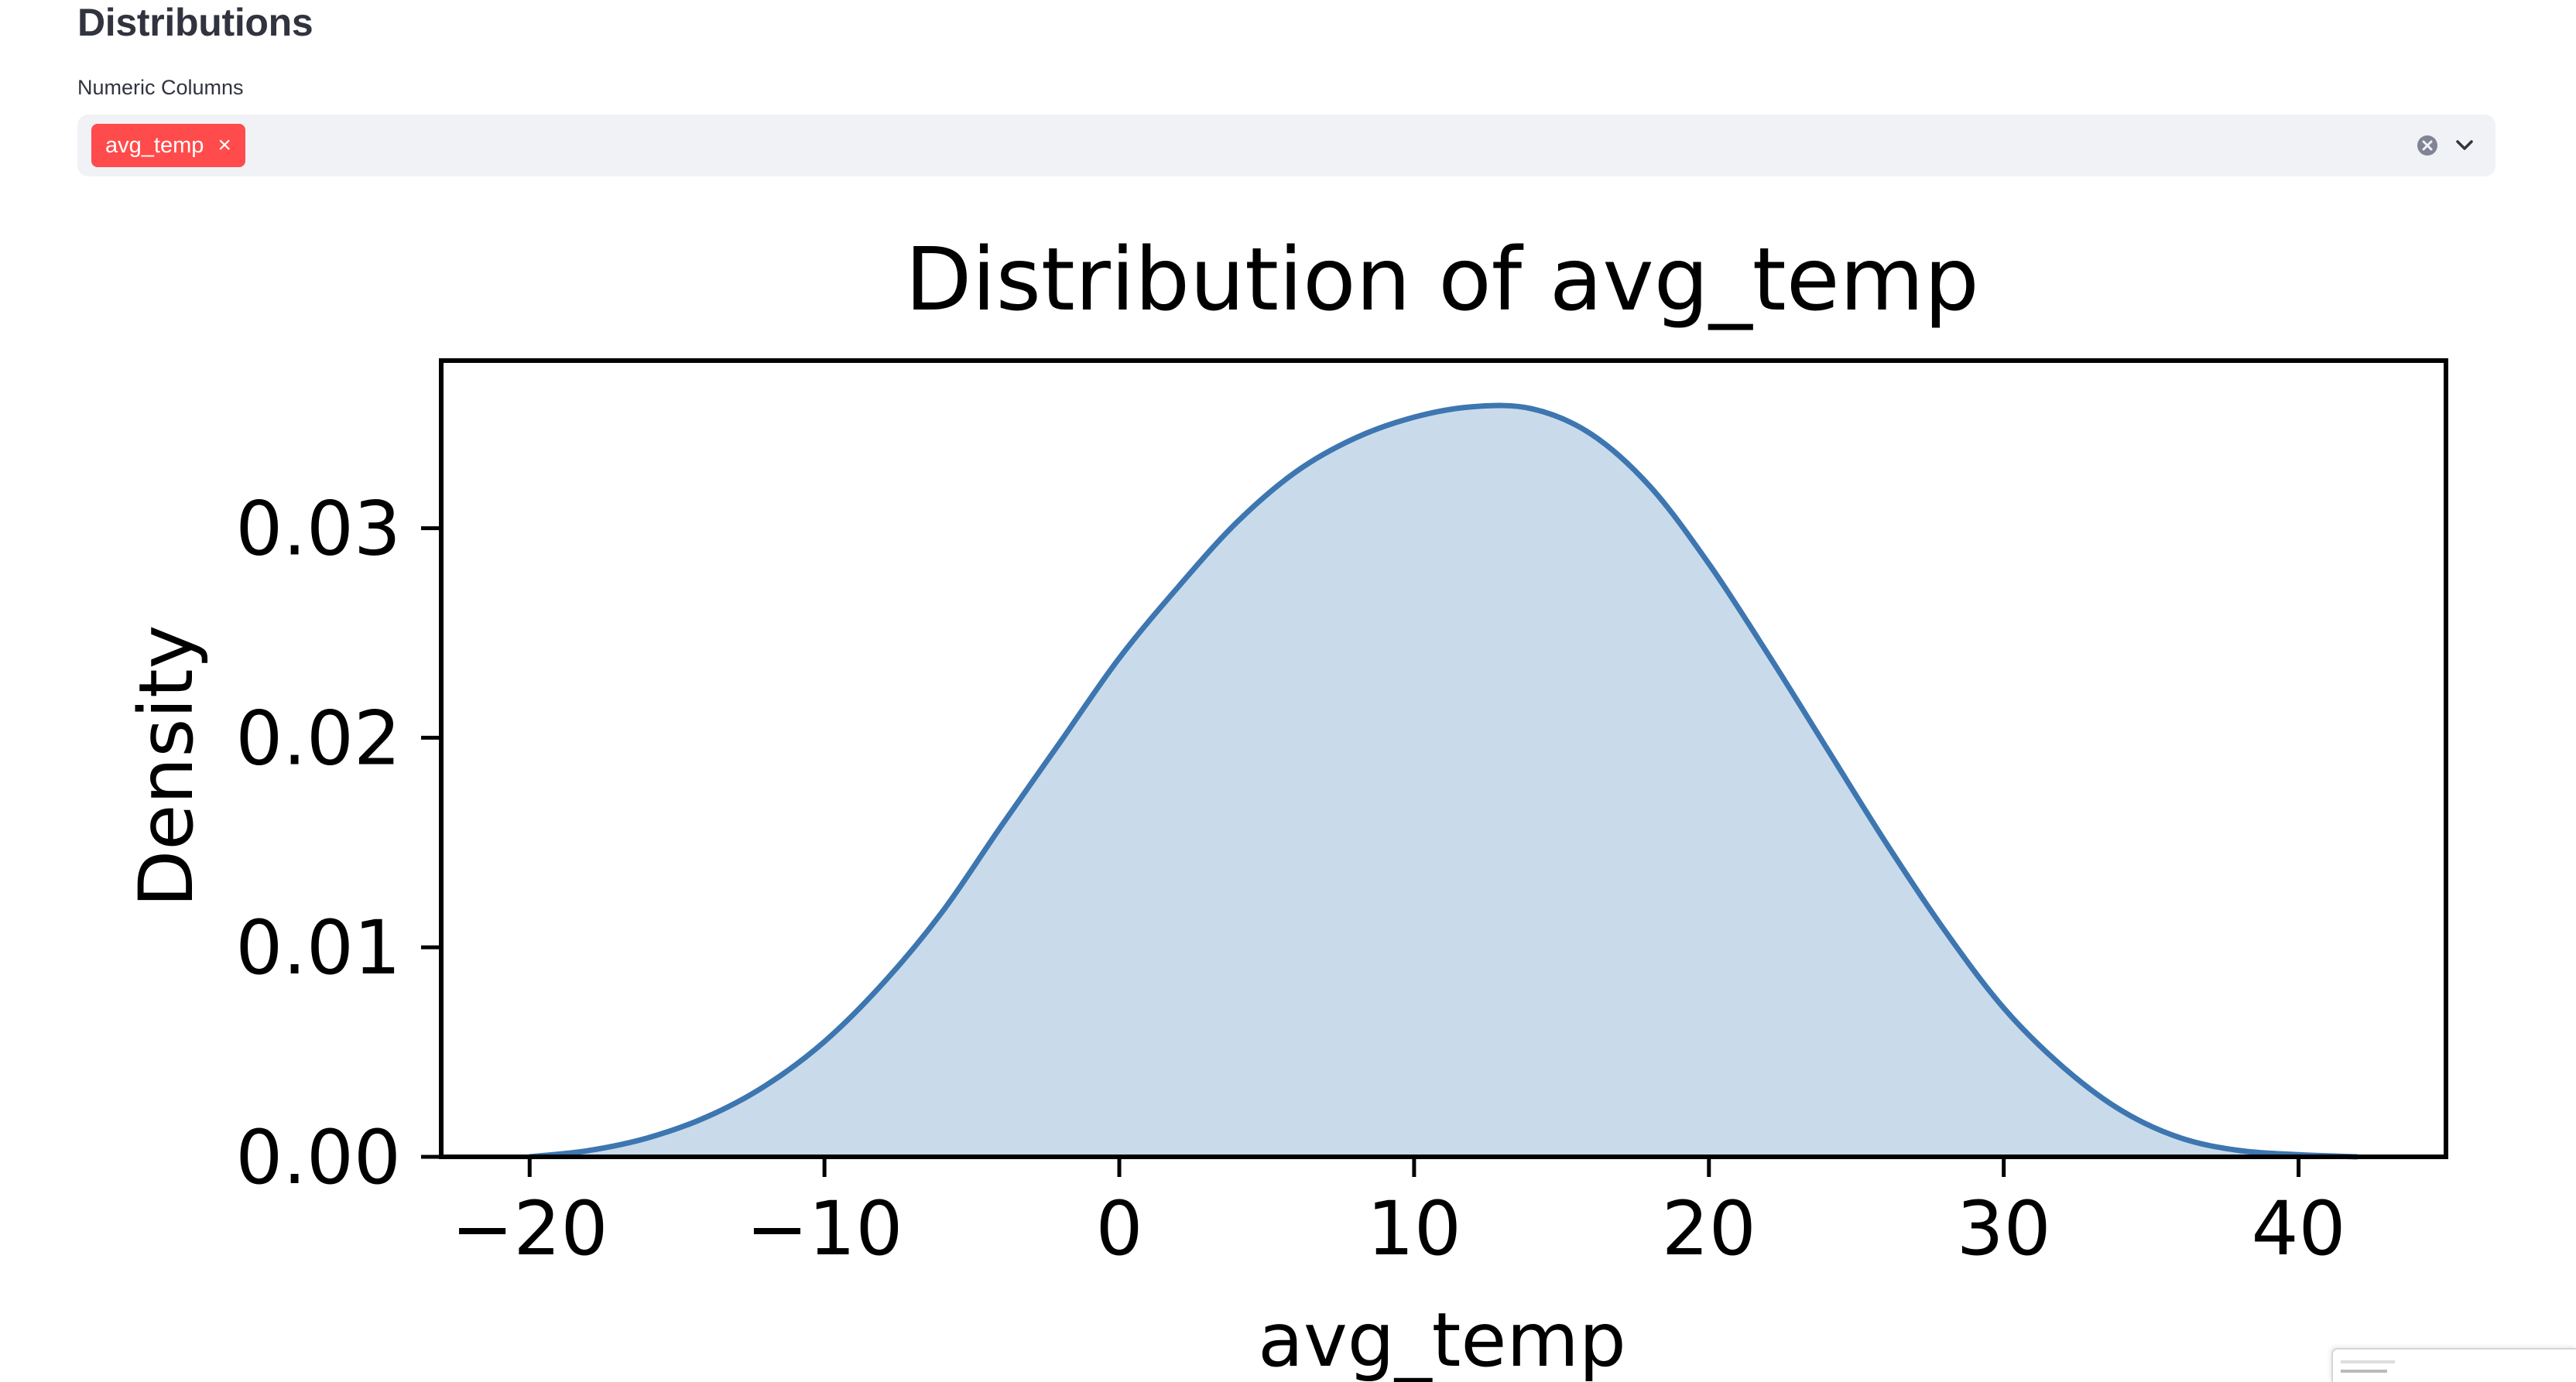 The image size is (2576, 1382). I want to click on tag-remove-icon: ×, so click(224, 145).